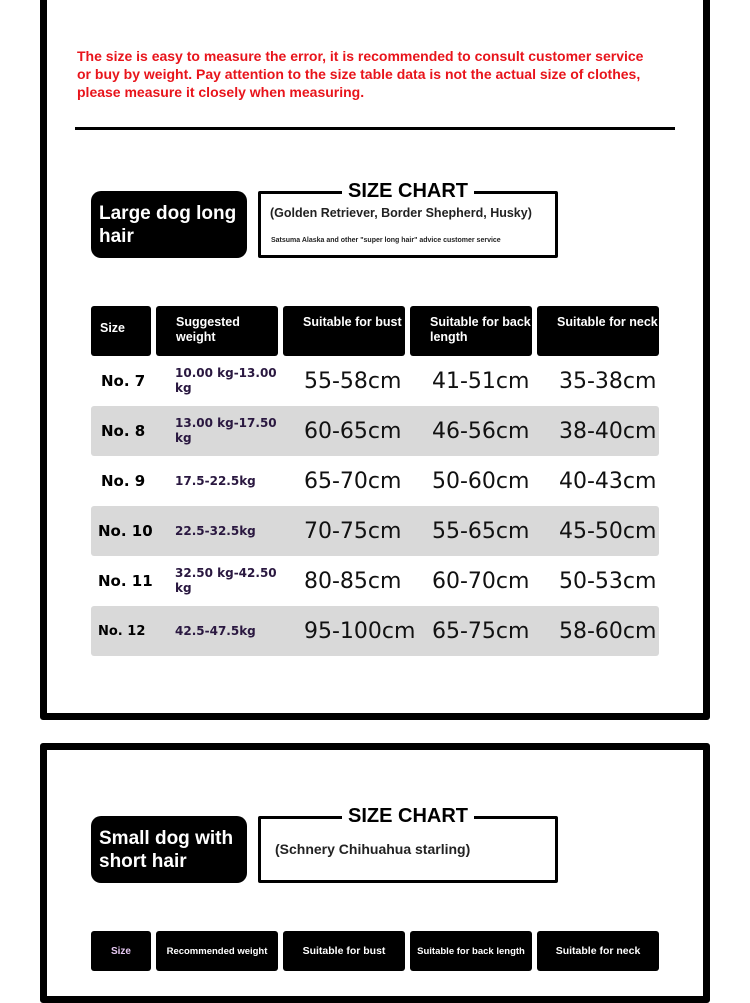 The width and height of the screenshot is (750, 1003). I want to click on table-row: No. 10 22.5-32.5kg 70-75cm 55-65cm 45-50cm, so click(375, 531).